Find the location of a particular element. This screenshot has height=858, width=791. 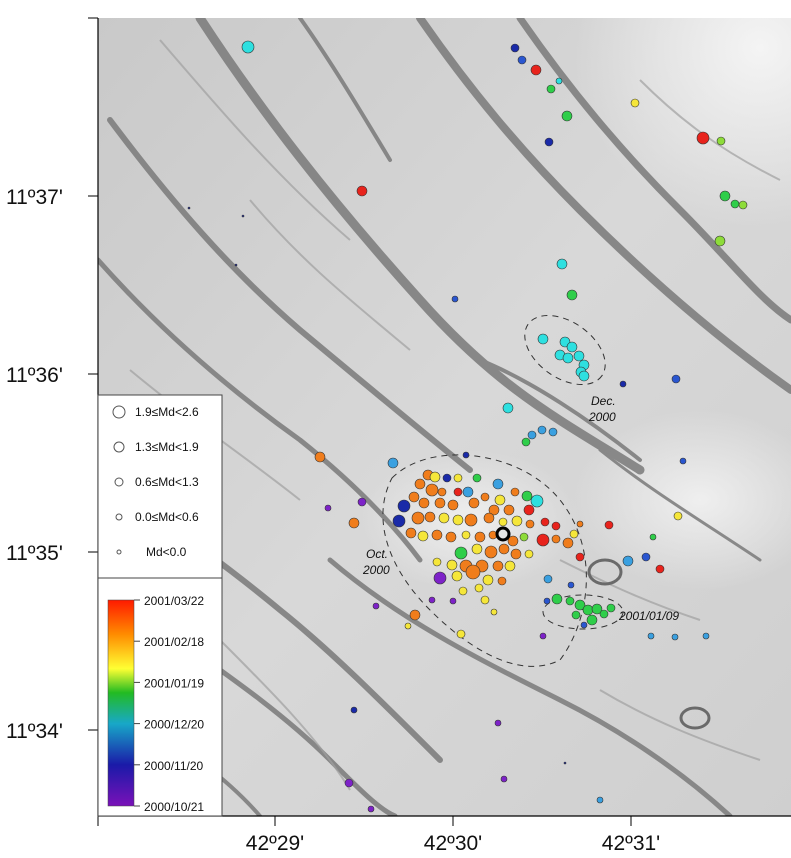

date-legend-label: 2000/10/21 is located at coordinates (174, 807).